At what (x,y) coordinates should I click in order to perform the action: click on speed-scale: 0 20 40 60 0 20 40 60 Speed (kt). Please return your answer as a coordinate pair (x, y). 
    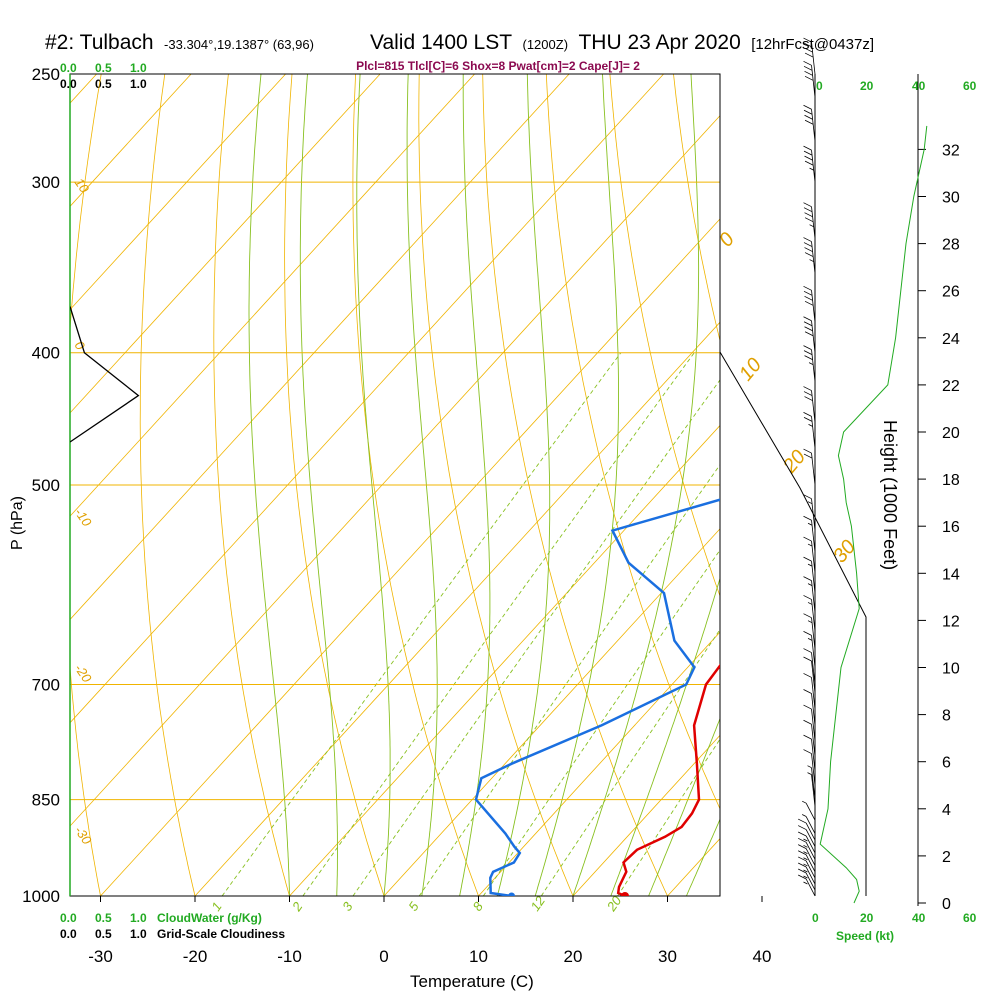
    Looking at the image, I should click on (894, 511).